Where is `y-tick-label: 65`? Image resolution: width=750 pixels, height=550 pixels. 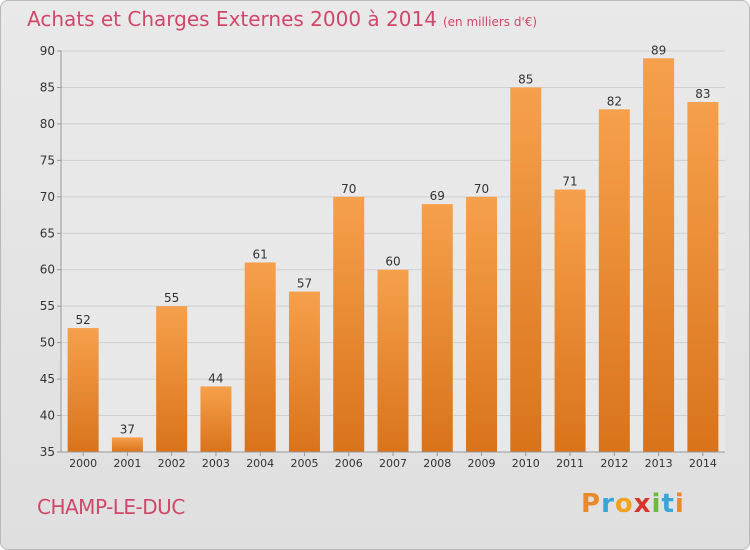 y-tick-label: 65 is located at coordinates (47, 233).